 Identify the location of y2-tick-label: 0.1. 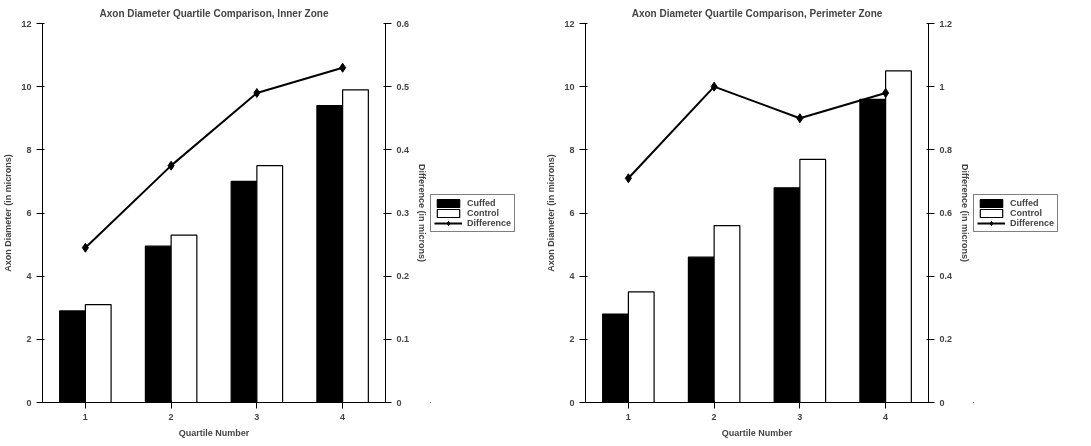
(403, 339).